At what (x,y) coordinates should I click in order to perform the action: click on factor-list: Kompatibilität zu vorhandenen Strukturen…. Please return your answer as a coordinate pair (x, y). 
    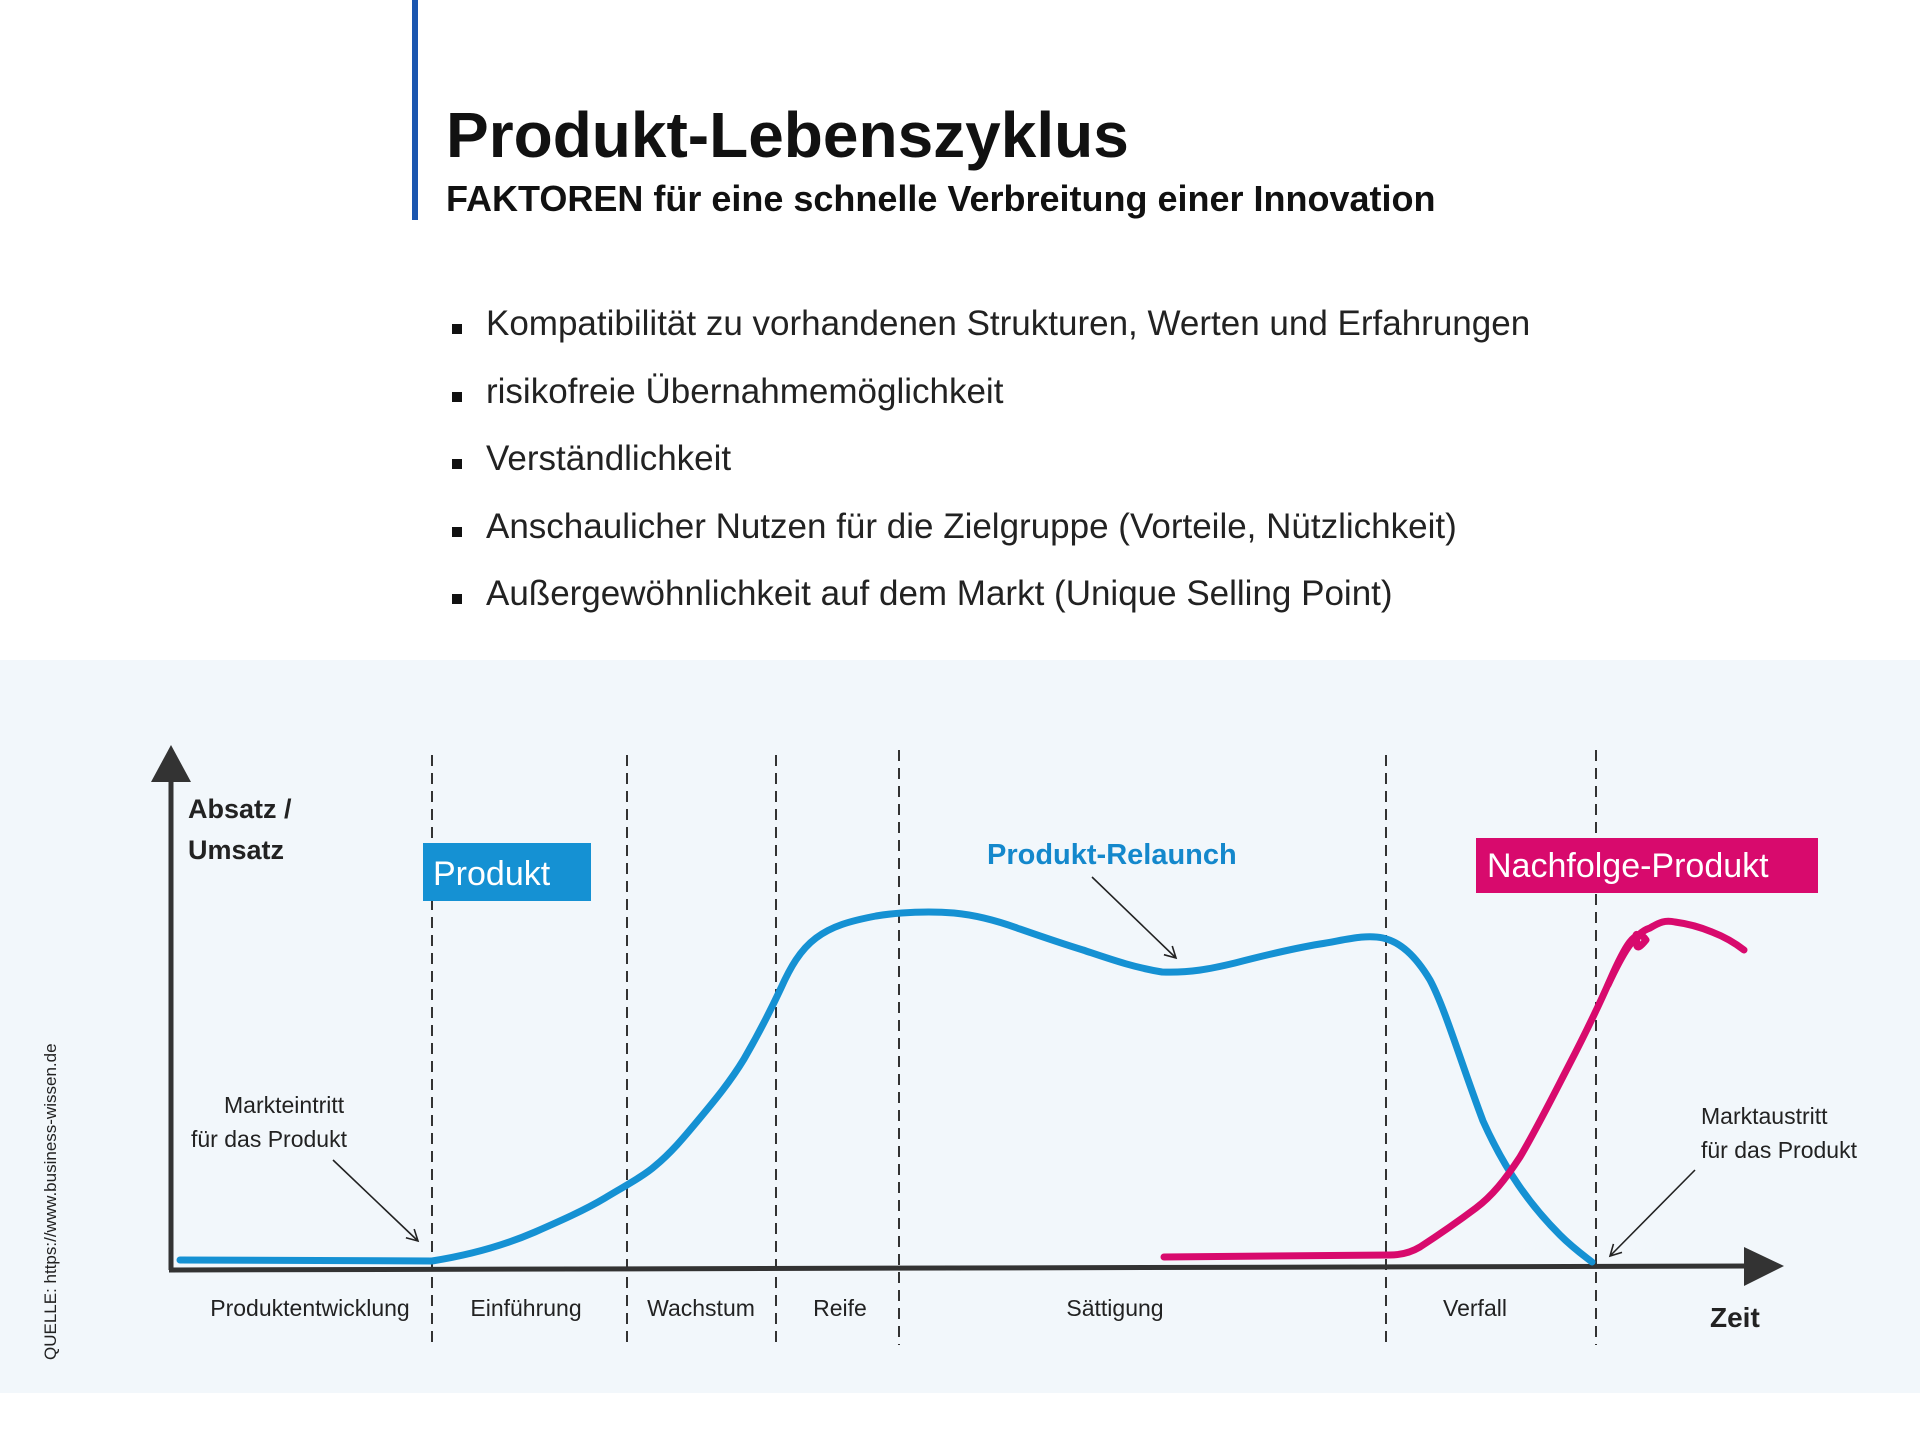
    Looking at the image, I should click on (991, 473).